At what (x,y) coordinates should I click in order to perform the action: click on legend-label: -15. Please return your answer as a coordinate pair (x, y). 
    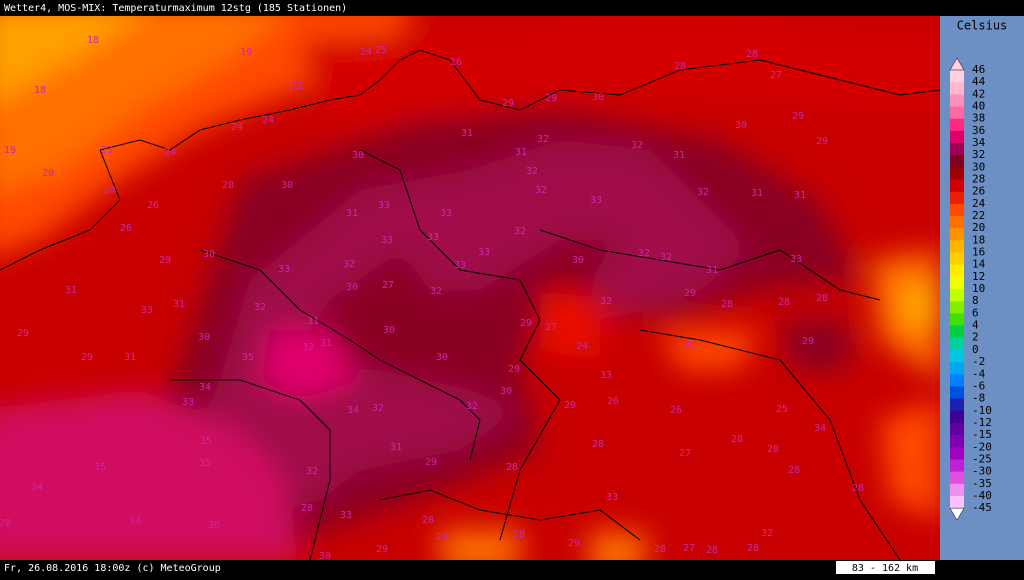
    Looking at the image, I should click on (982, 434).